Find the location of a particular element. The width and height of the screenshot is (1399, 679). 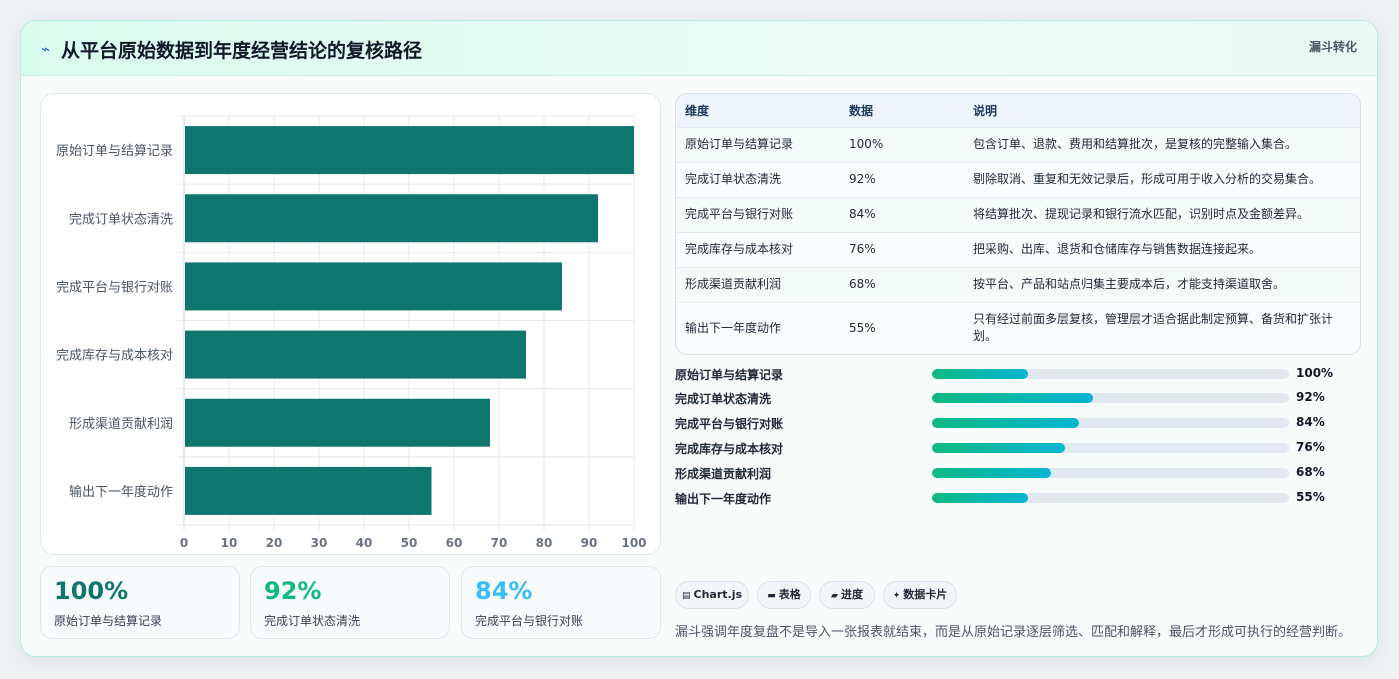

table-header-dimension: 维度 is located at coordinates (697, 110).